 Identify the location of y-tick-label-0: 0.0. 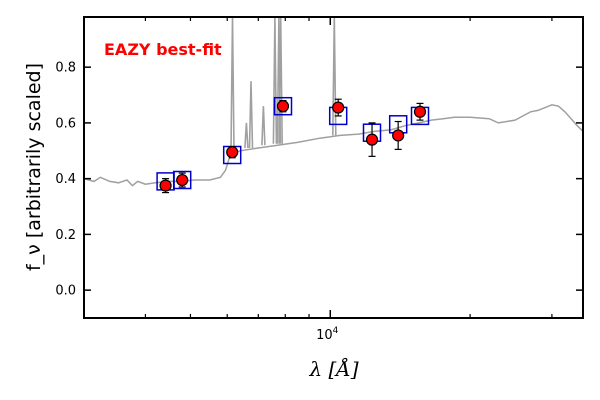
(65, 291).